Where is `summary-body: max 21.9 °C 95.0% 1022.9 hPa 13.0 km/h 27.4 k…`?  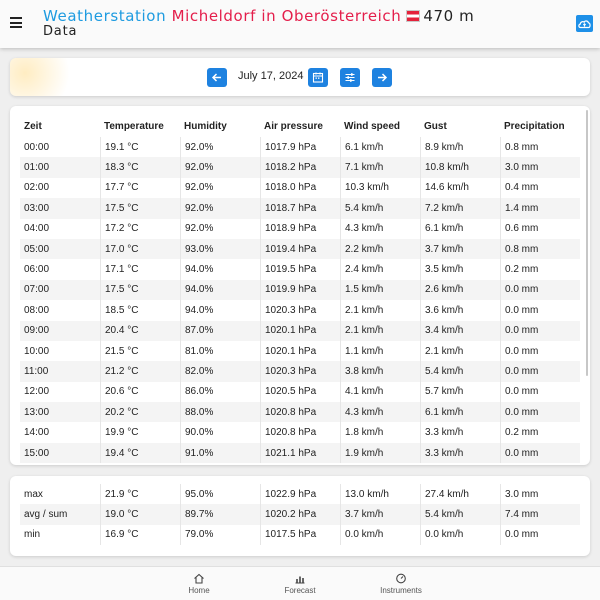 summary-body: max 21.9 °C 95.0% 1022.9 hPa 13.0 km/h 27.4 k… is located at coordinates (300, 515).